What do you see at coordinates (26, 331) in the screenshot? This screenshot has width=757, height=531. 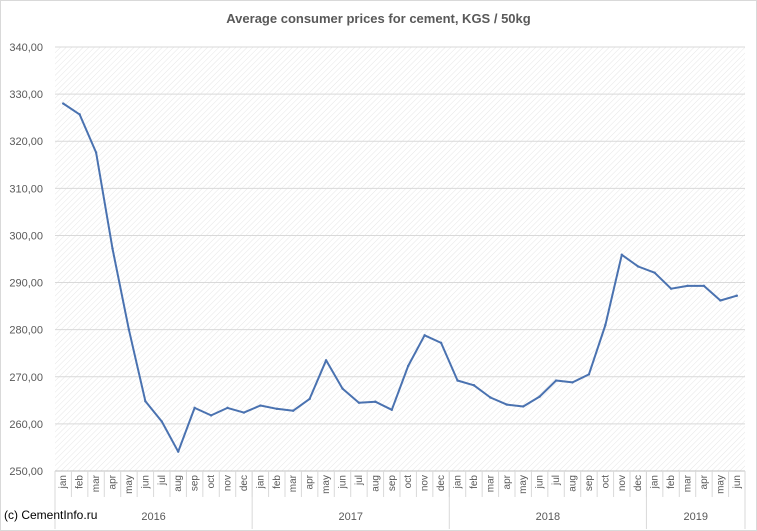 I see `y-tick-label: 280,00` at bounding box center [26, 331].